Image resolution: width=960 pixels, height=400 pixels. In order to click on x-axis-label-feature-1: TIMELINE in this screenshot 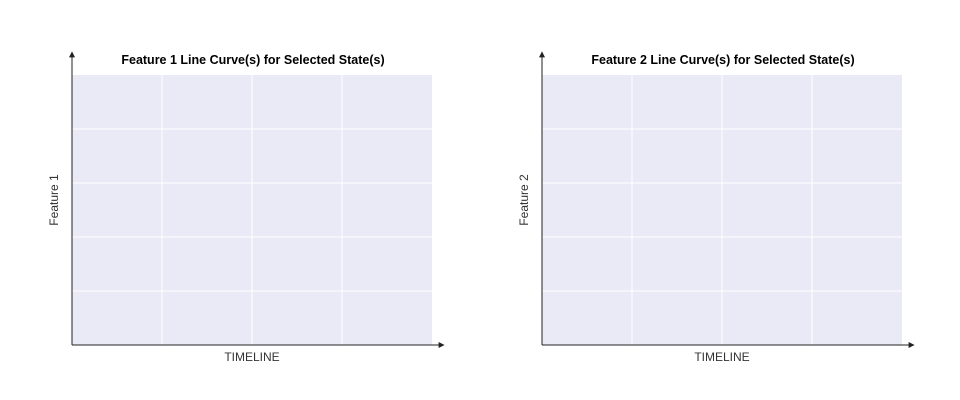, I will do `click(251, 357)`.